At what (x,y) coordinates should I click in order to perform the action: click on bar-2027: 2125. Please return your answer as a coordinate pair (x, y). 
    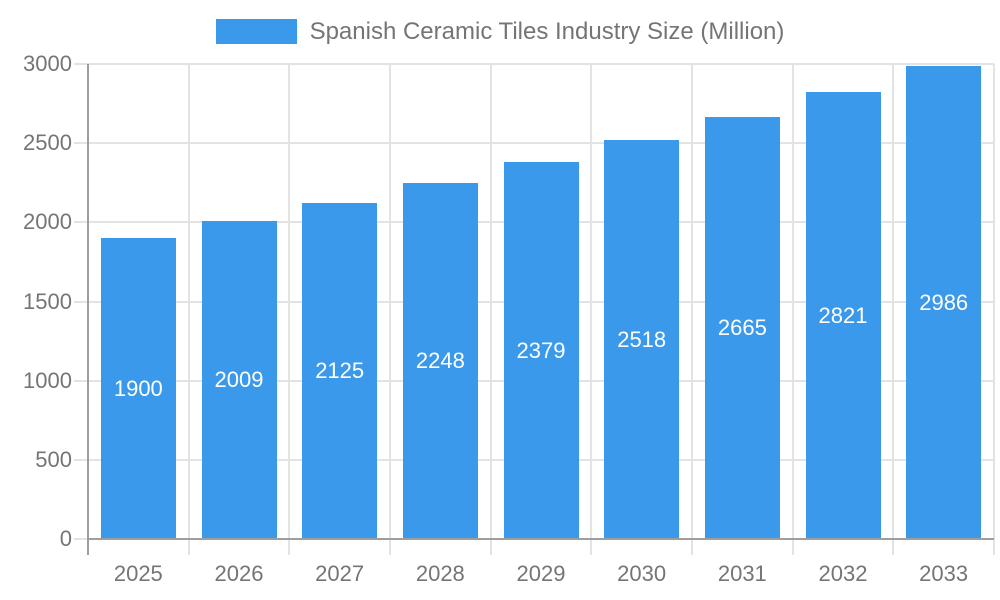
    Looking at the image, I should click on (340, 370).